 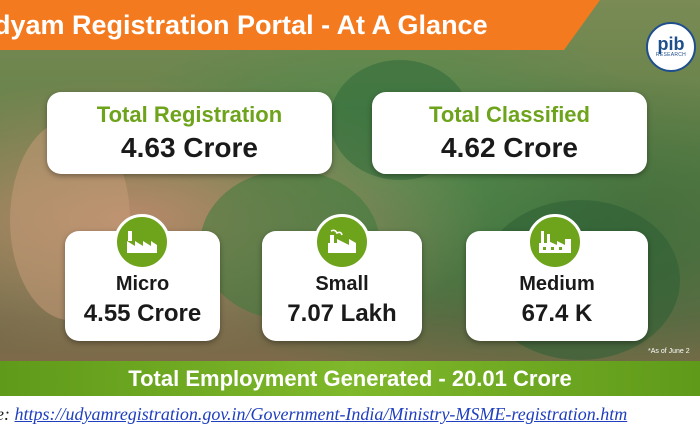 I want to click on infographic-title: dyam Registration Portal - At A Glance, so click(x=244, y=24).